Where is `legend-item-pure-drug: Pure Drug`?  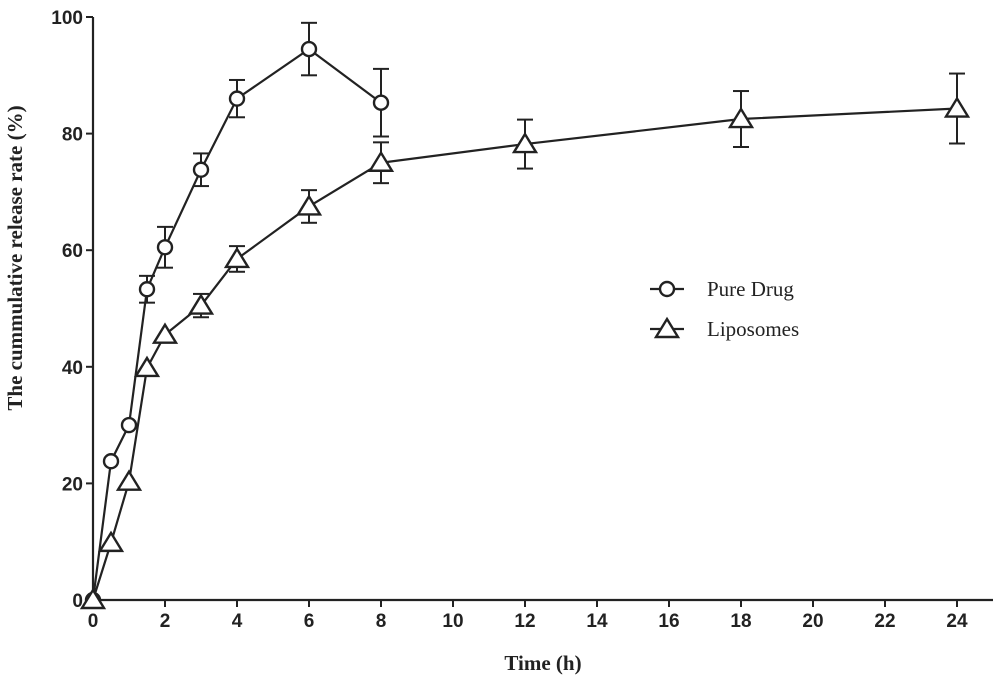
legend-item-pure-drug: Pure Drug is located at coordinates (722, 289).